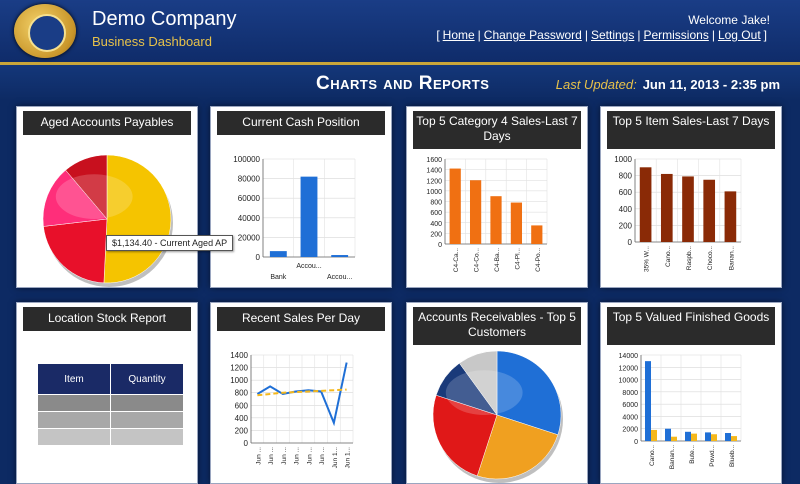 This screenshot has width=800, height=484. I want to click on panel-title-stock: Location Stock Report, so click(107, 319).